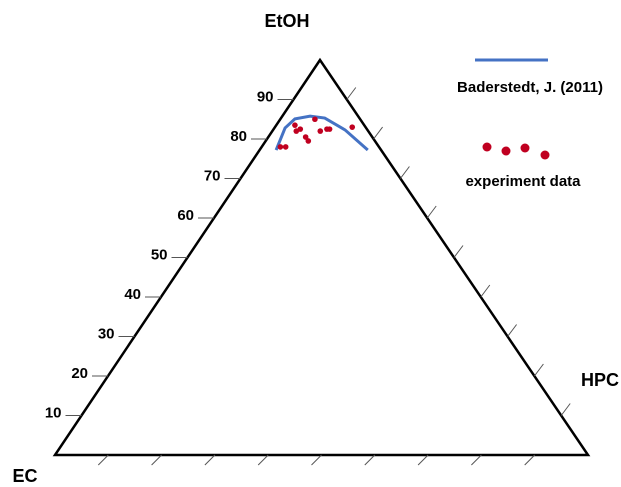 Image resolution: width=621 pixels, height=487 pixels. What do you see at coordinates (106, 333) in the screenshot?
I see `tick-label: 30` at bounding box center [106, 333].